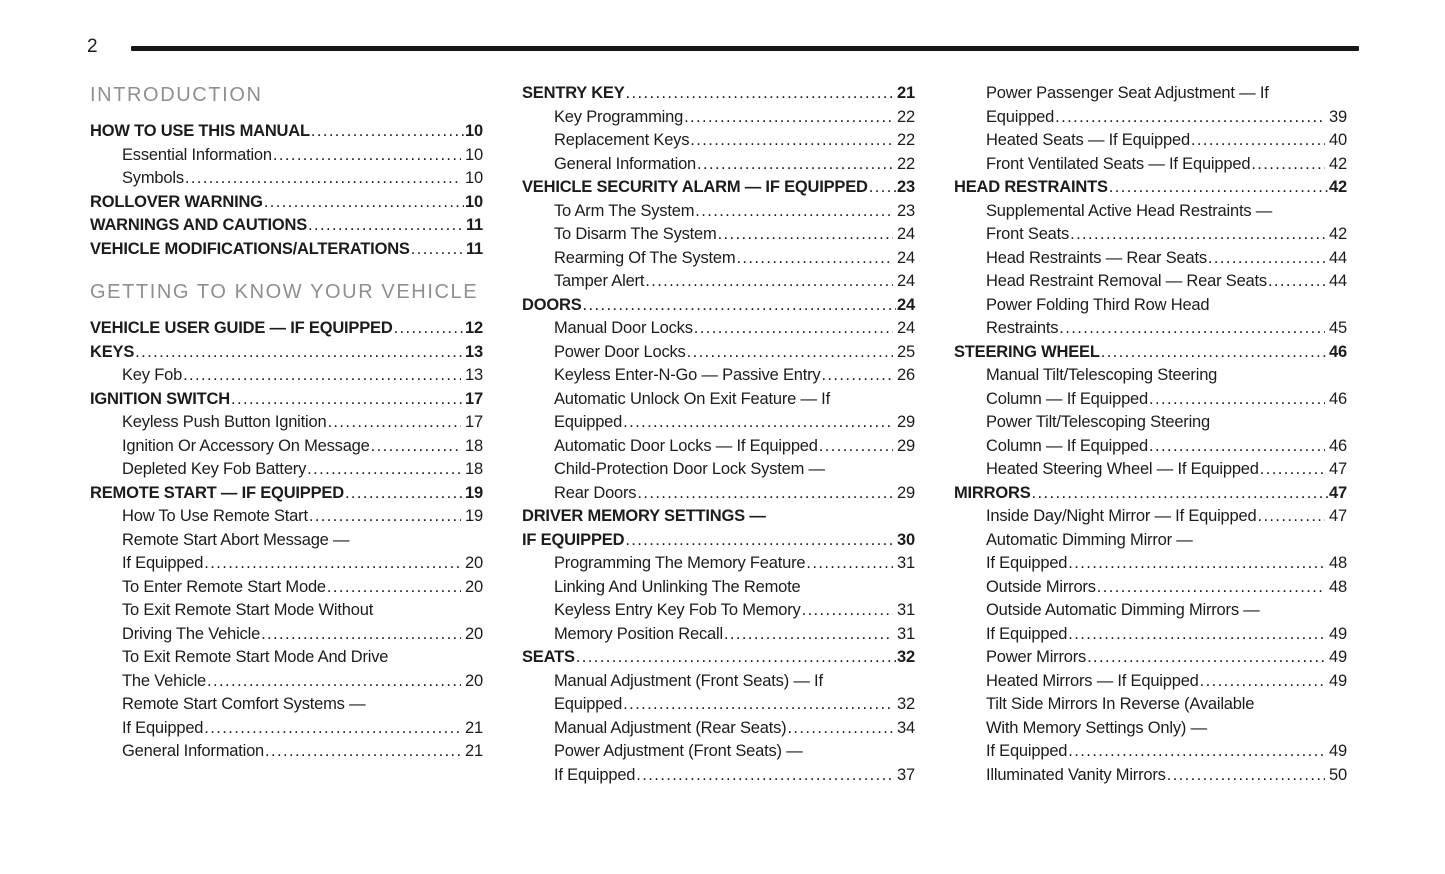 This screenshot has height=874, width=1445. What do you see at coordinates (906, 657) in the screenshot?
I see `toc-page-ref: 32` at bounding box center [906, 657].